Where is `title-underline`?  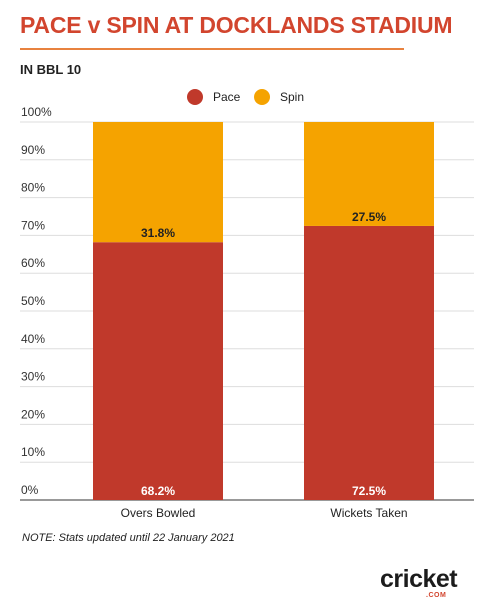
title-underline is located at coordinates (212, 49).